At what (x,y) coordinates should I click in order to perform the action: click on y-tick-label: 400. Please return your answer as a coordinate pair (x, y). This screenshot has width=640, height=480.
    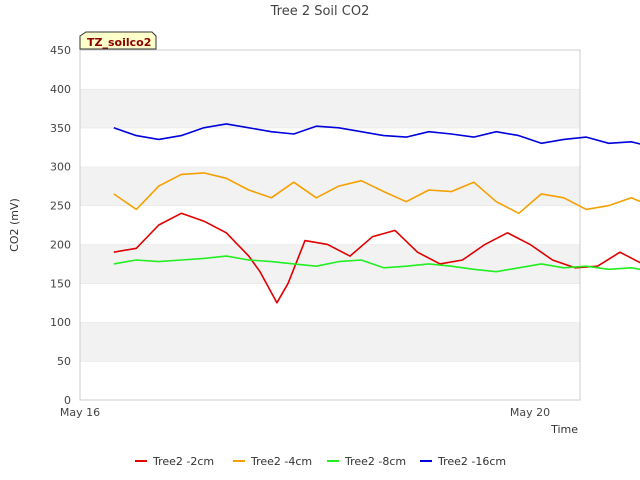
    Looking at the image, I should click on (60, 89).